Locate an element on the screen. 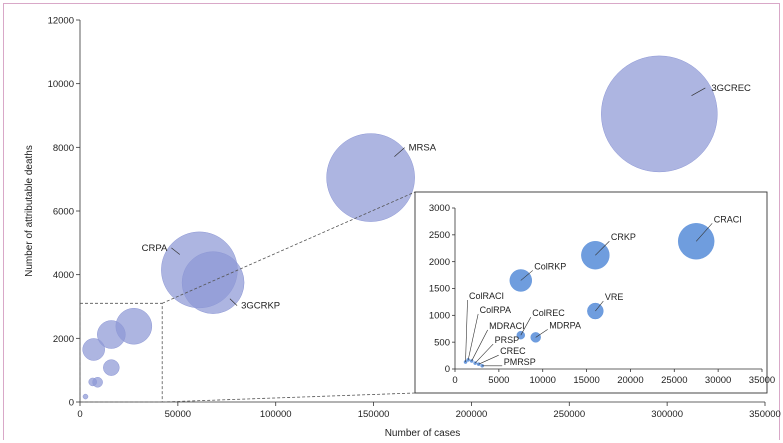 The width and height of the screenshot is (783, 443). inset-bubble-label: ColREC is located at coordinates (548, 313).